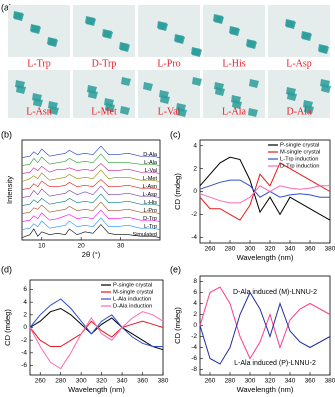 This screenshot has width=335, height=397. What do you see at coordinates (151, 163) in the screenshot?
I see `legend-label: L-Ala` at bounding box center [151, 163].